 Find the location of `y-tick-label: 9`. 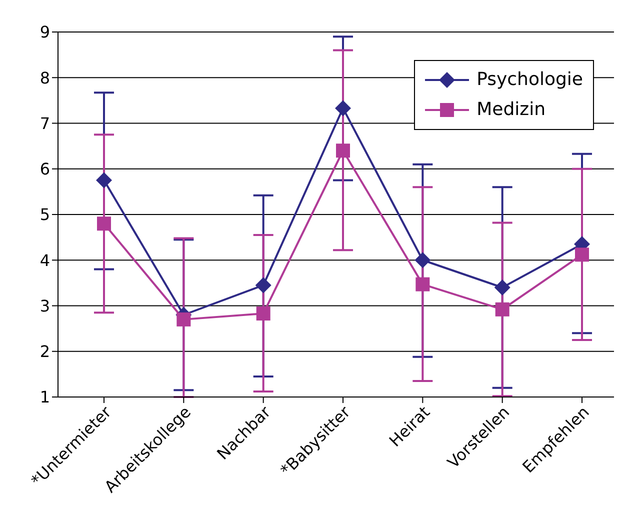

y-tick-label: 9 is located at coordinates (45, 32).